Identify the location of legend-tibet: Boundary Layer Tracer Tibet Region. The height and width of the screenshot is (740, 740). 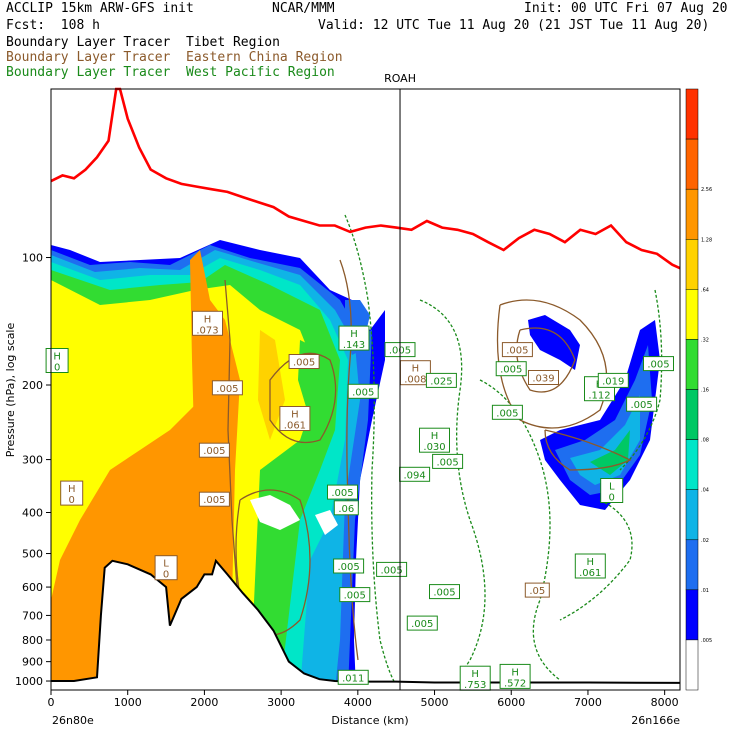
(143, 42).